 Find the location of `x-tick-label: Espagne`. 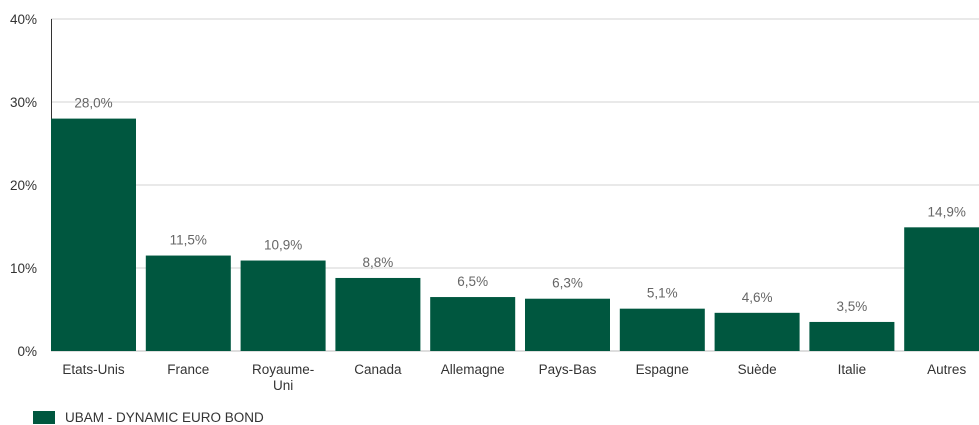

x-tick-label: Espagne is located at coordinates (662, 369).